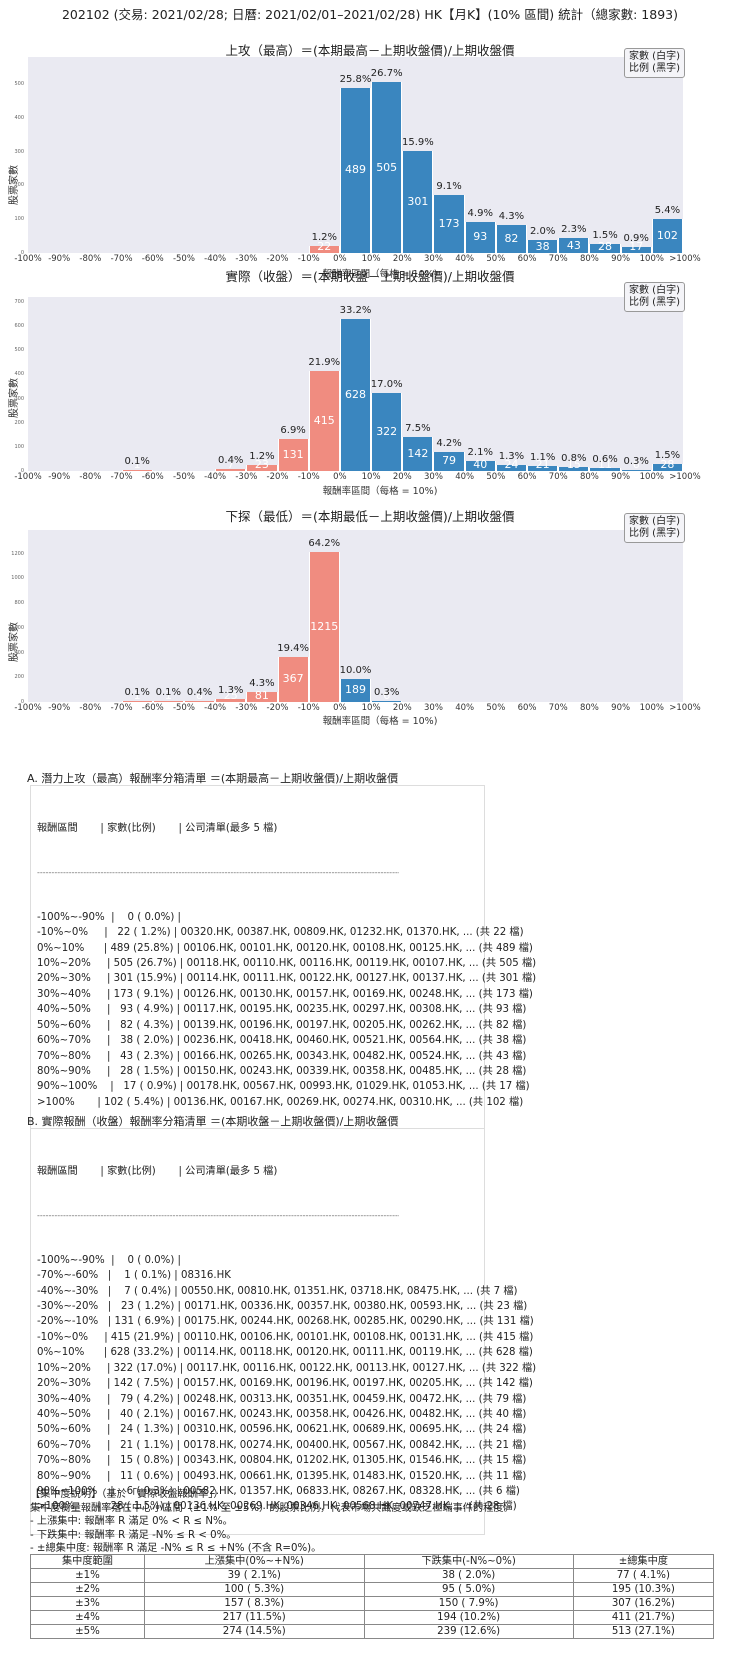 Image resolution: width=740 pixels, height=1660 pixels. What do you see at coordinates (654, 63) in the screenshot?
I see `legend: 家數 (白字) 比例 (黑字)` at bounding box center [654, 63].